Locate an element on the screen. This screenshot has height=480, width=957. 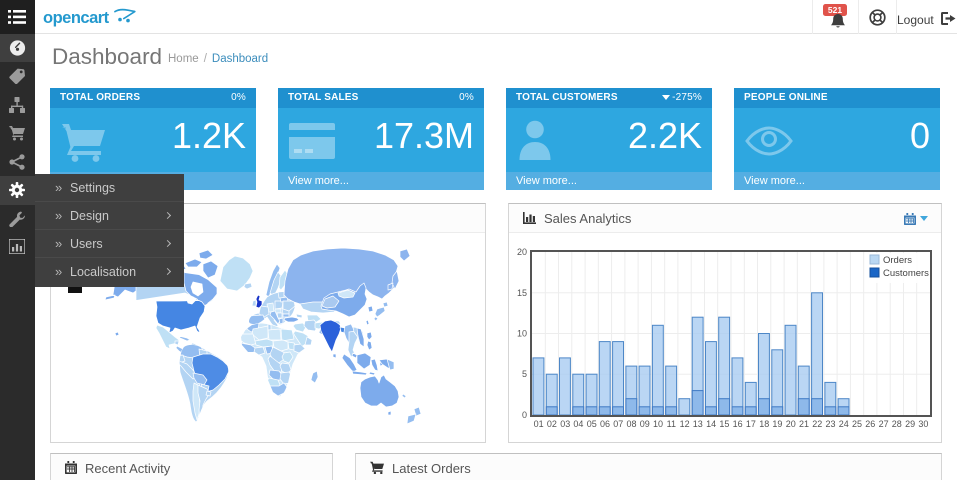
svg-text: 19 is located at coordinates (777, 424).